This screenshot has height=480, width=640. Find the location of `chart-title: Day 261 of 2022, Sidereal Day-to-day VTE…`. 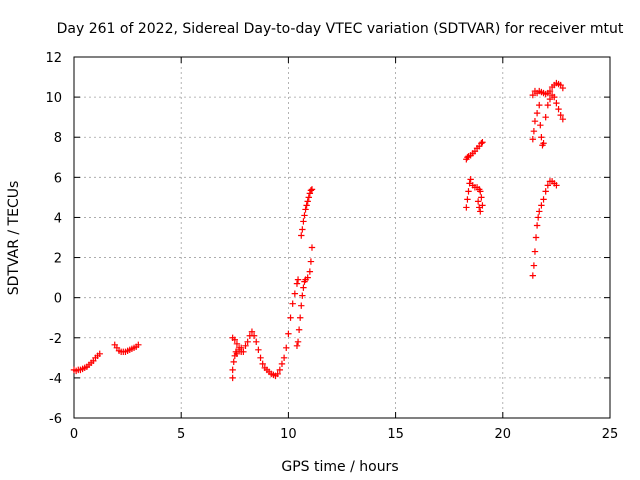

chart-title: Day 261 of 2022, Sidereal Day-to-day VTE… is located at coordinates (340, 29).